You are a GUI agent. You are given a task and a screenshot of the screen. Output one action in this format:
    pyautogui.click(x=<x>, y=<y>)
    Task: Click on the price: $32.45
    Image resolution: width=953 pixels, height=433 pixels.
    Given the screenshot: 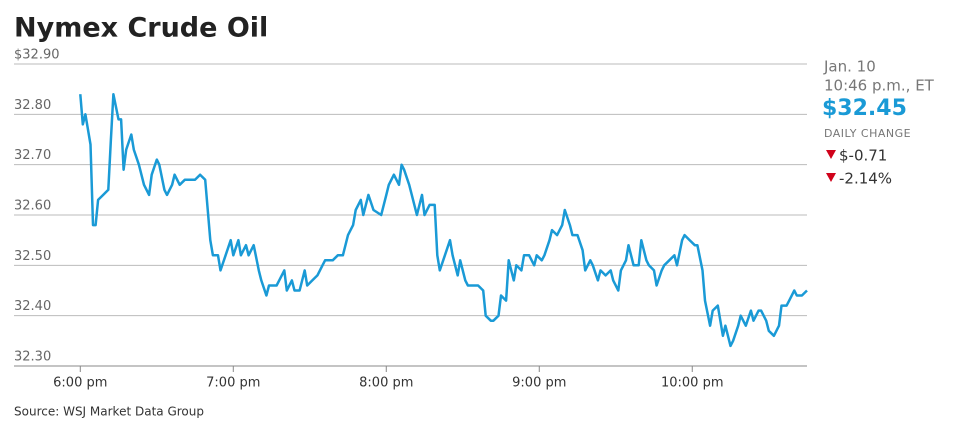 What is the action you would take?
    pyautogui.click(x=864, y=108)
    